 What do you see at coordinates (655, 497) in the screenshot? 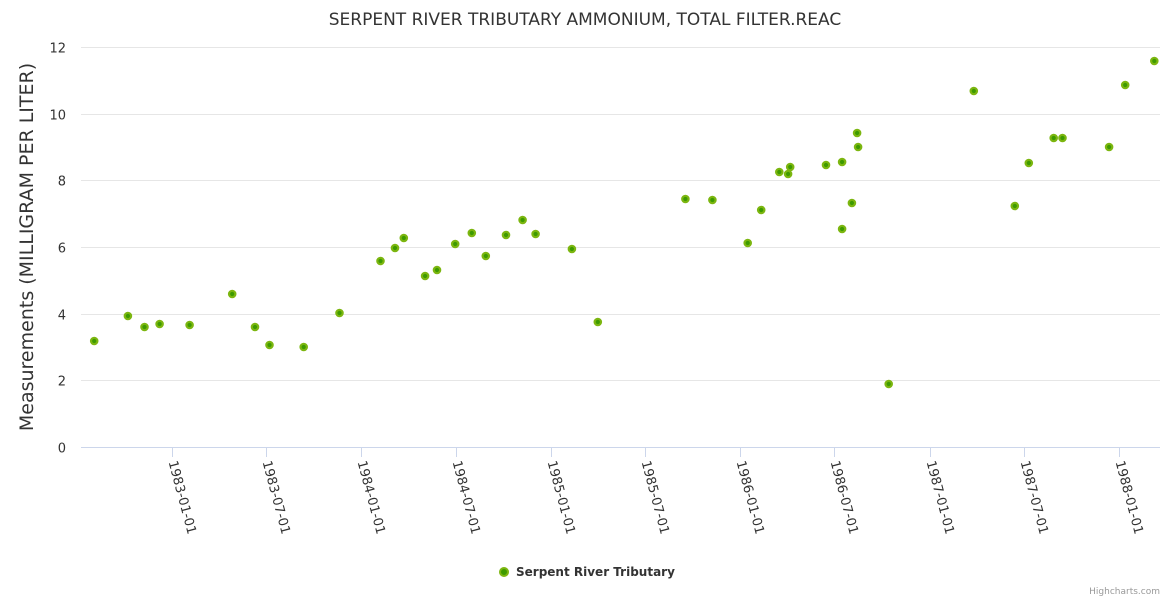
I see `x-tick-label: 1985-07-01` at bounding box center [655, 497].